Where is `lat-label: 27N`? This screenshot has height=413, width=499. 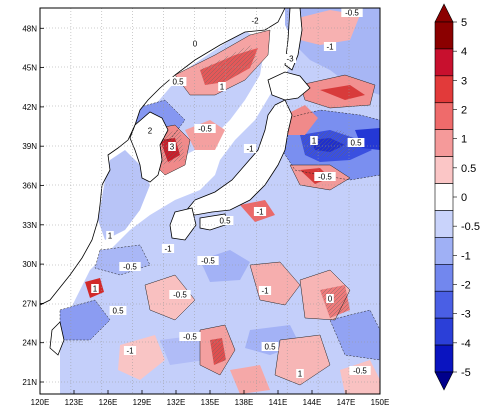
lat-label: 27N is located at coordinates (29, 303).